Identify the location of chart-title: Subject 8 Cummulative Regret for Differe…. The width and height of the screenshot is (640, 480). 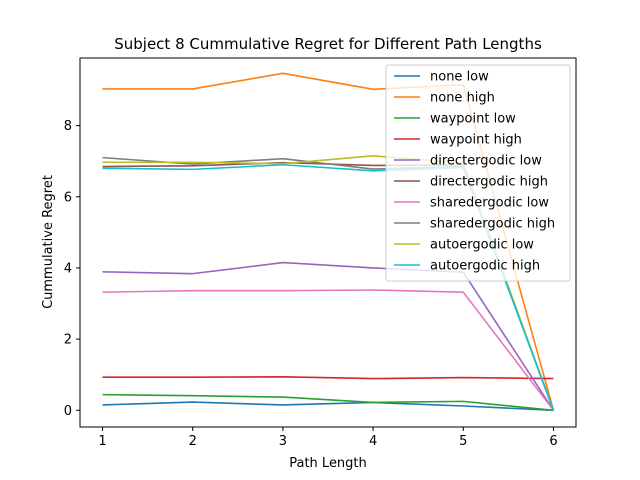
(328, 44).